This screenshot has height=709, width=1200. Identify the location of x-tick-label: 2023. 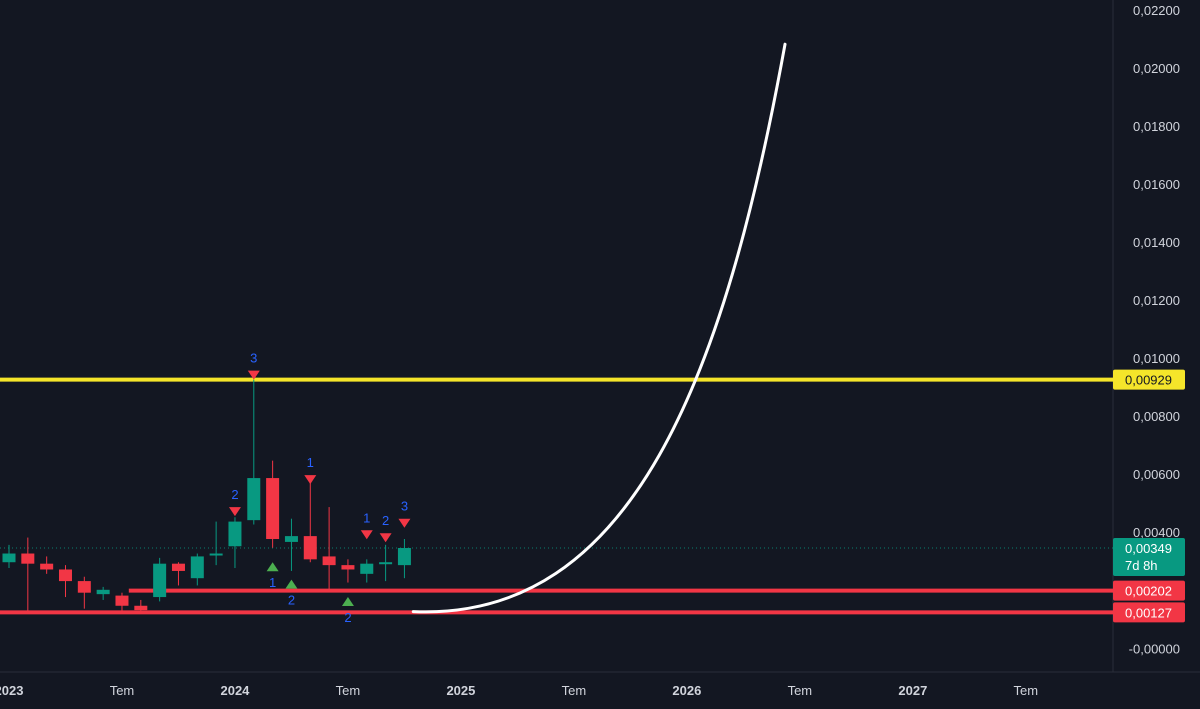
(11, 690).